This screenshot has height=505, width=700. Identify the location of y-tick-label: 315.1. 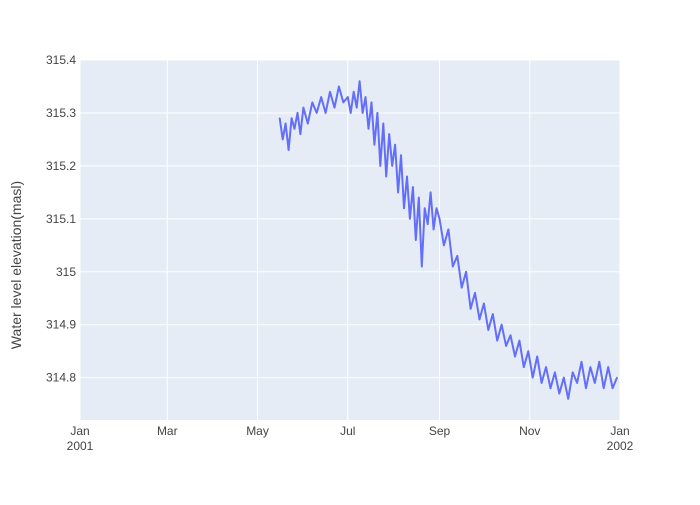
(61, 219).